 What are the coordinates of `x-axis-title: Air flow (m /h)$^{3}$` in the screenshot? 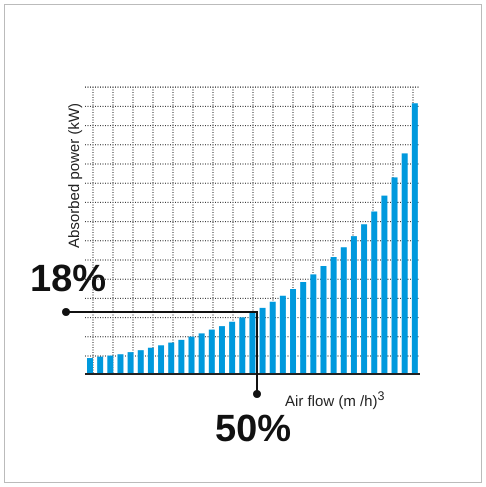 It's located at (334, 399).